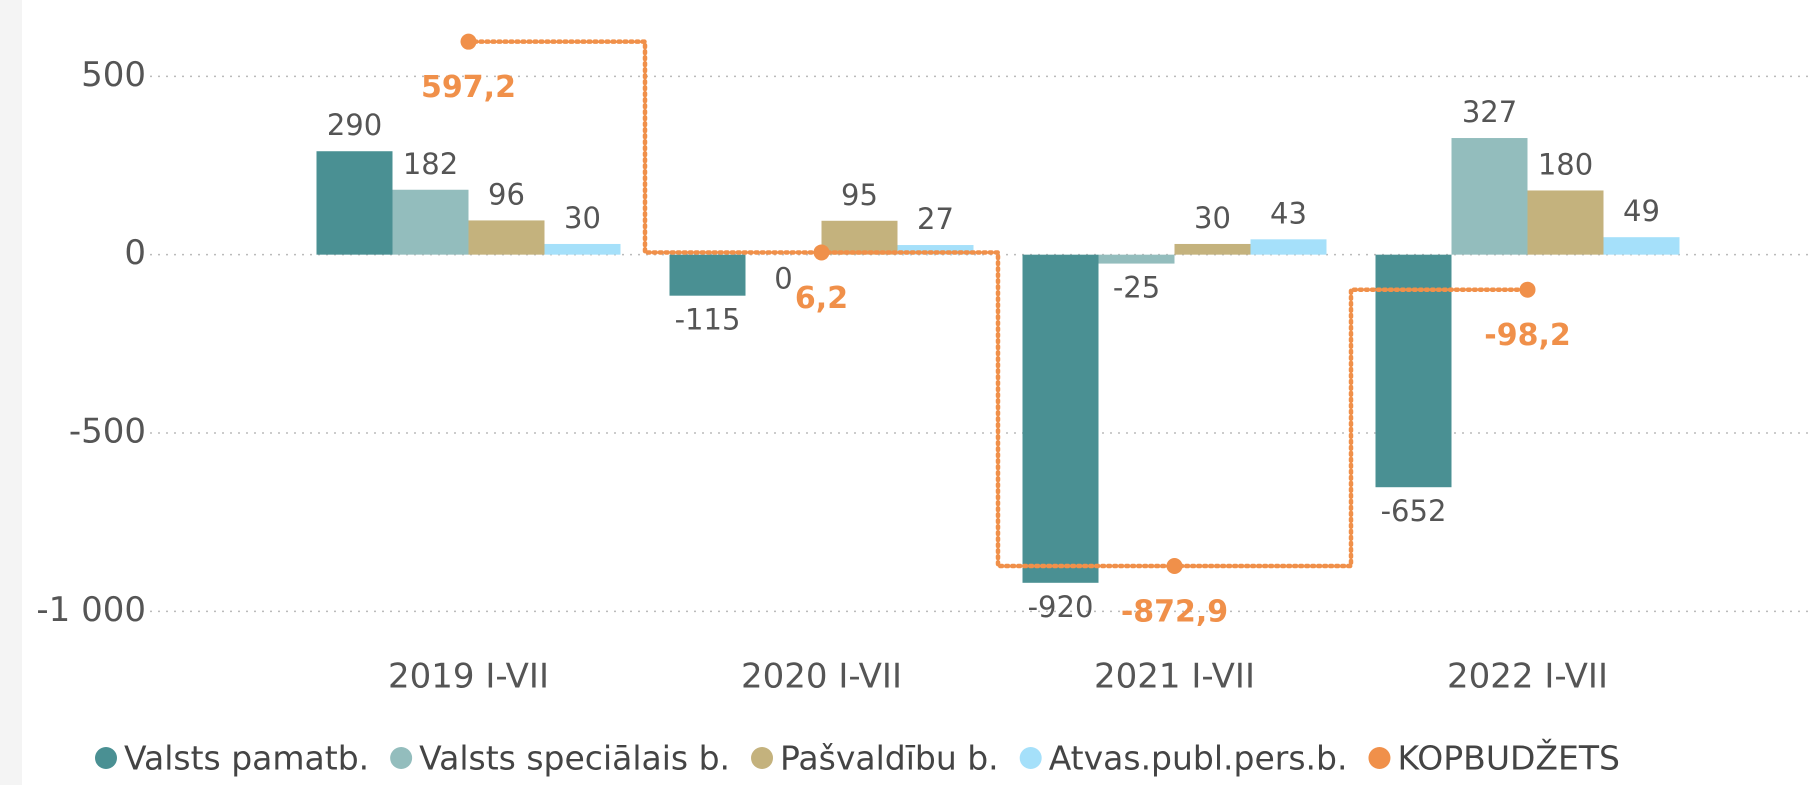 The width and height of the screenshot is (1814, 785). Describe the element at coordinates (113, 75) in the screenshot. I see `y-tick-label: 500` at that location.